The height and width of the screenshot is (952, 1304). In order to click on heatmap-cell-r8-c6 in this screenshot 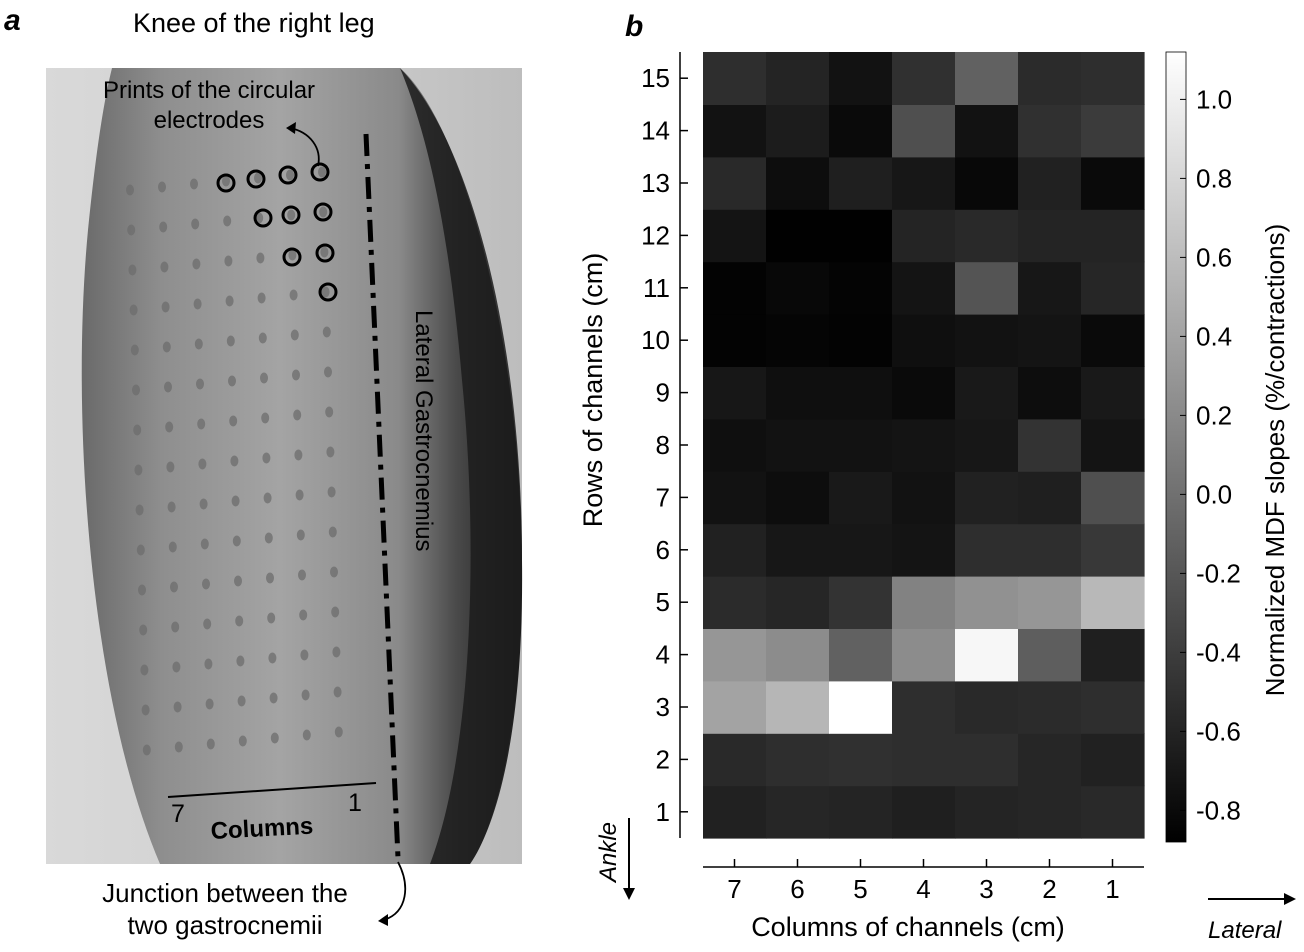, I will do `click(798, 445)`.